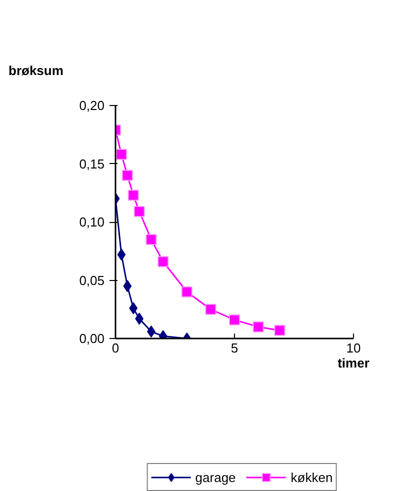 This screenshot has height=491, width=413. I want to click on y-tick-label: 0,05, so click(92, 280).